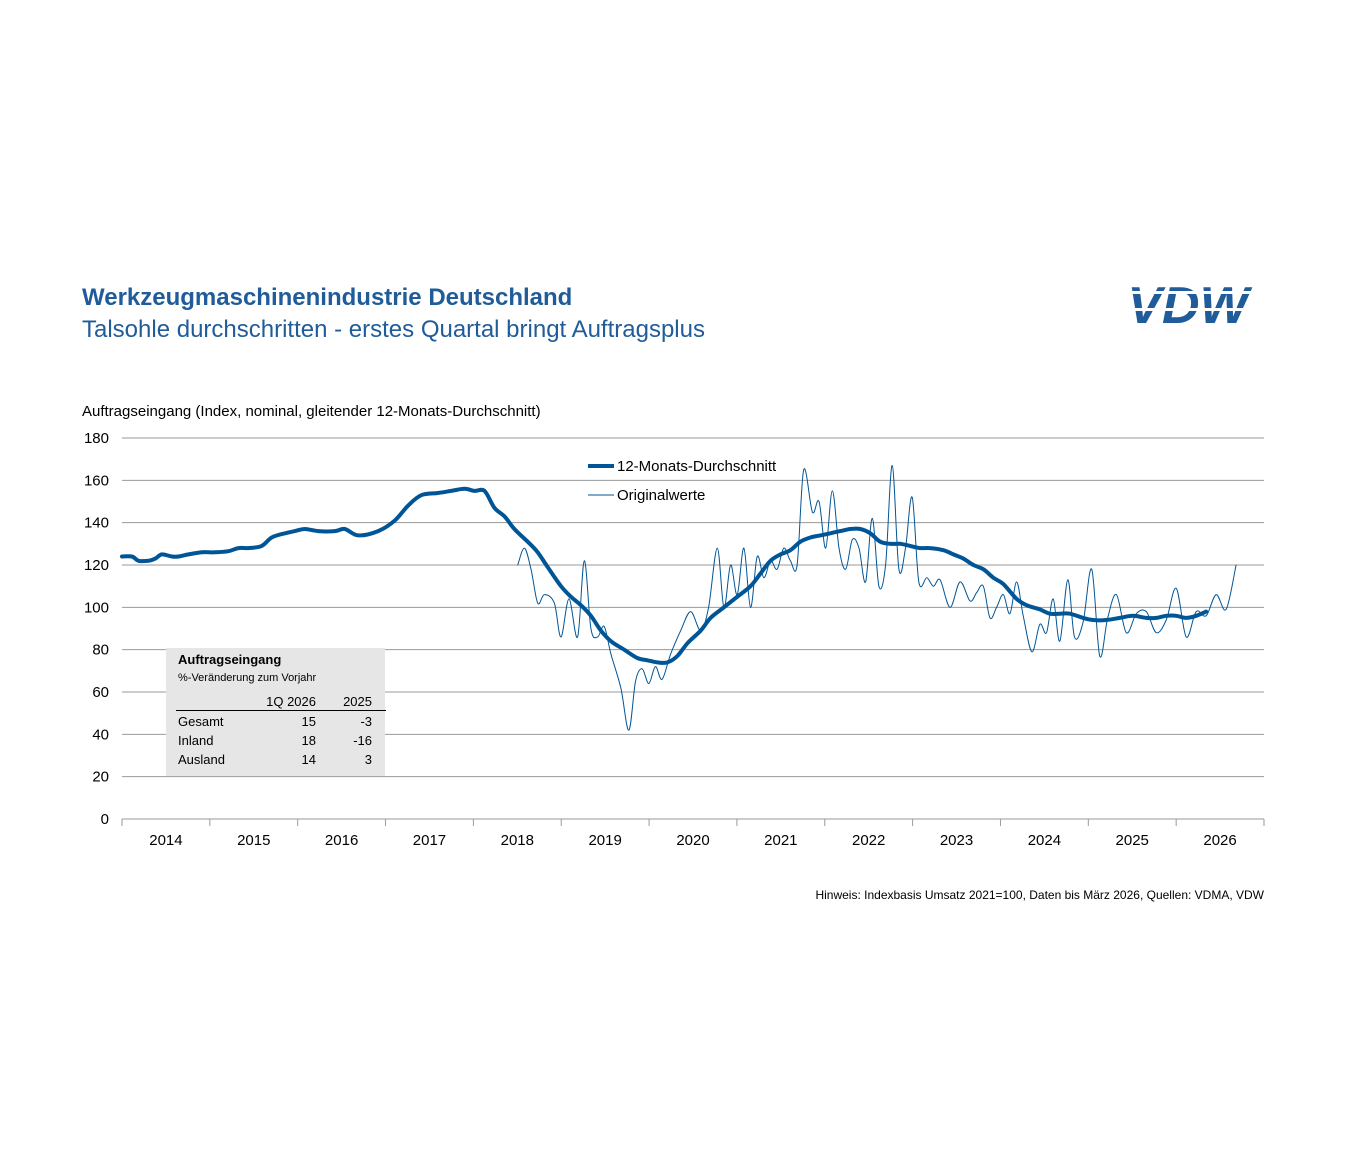 The width and height of the screenshot is (1350, 1156). What do you see at coordinates (276, 742) in the screenshot?
I see `table-row: Inland 18 -16` at bounding box center [276, 742].